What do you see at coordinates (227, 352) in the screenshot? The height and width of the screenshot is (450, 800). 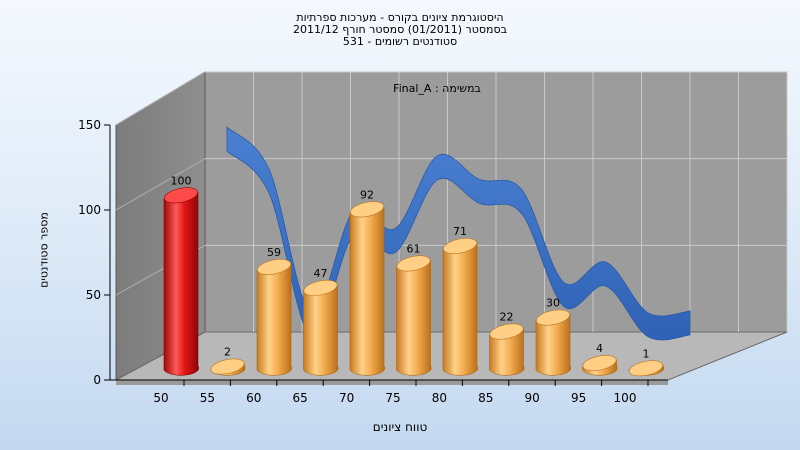 I see `bar-value-label: 2` at bounding box center [227, 352].